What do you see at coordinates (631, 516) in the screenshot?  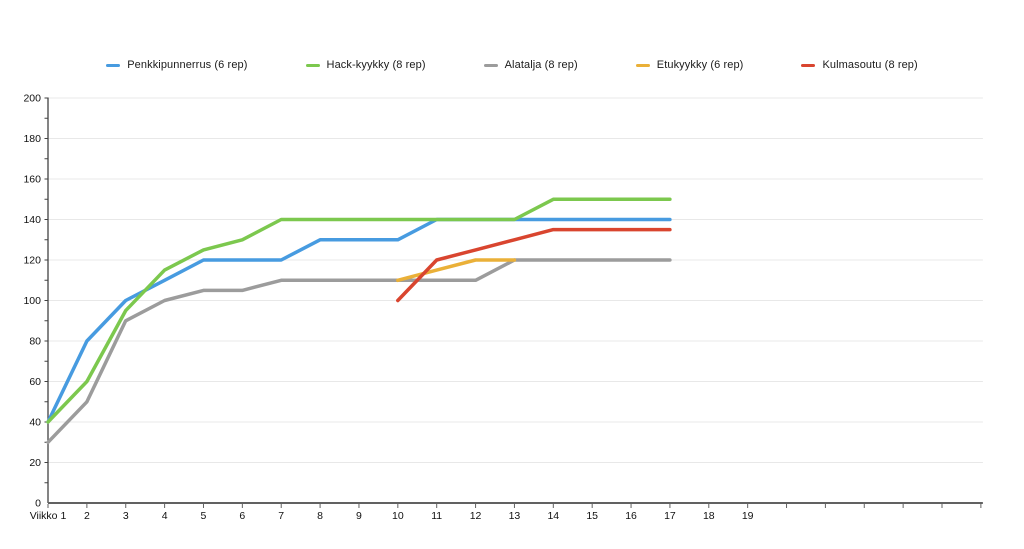 I see `x-tick-label: 16` at bounding box center [631, 516].